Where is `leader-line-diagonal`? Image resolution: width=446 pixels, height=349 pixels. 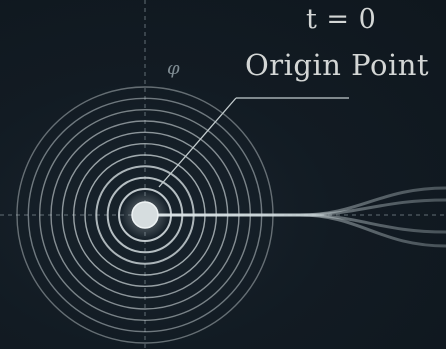 leader-line-diagonal is located at coordinates (197, 142).